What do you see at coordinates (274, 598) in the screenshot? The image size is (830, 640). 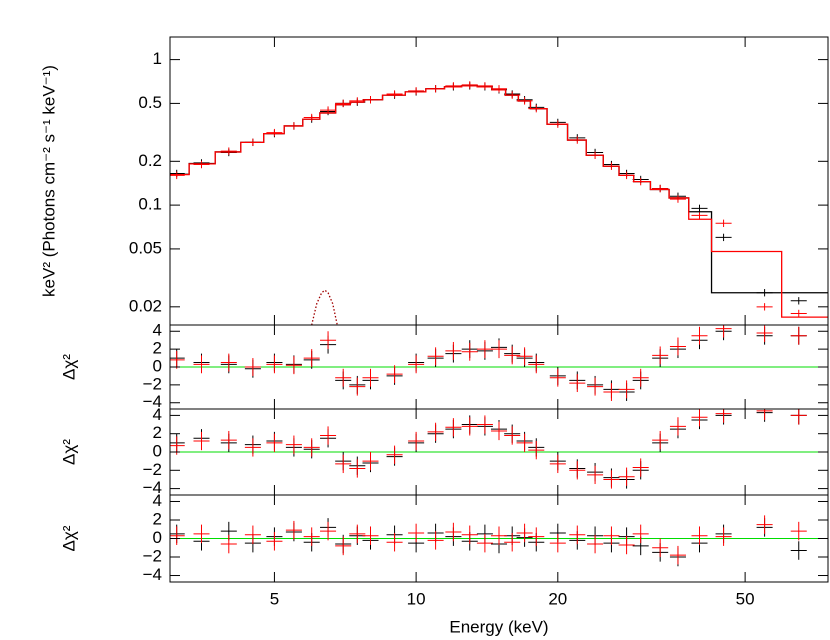 I see `x-tick-label: 5` at bounding box center [274, 598].